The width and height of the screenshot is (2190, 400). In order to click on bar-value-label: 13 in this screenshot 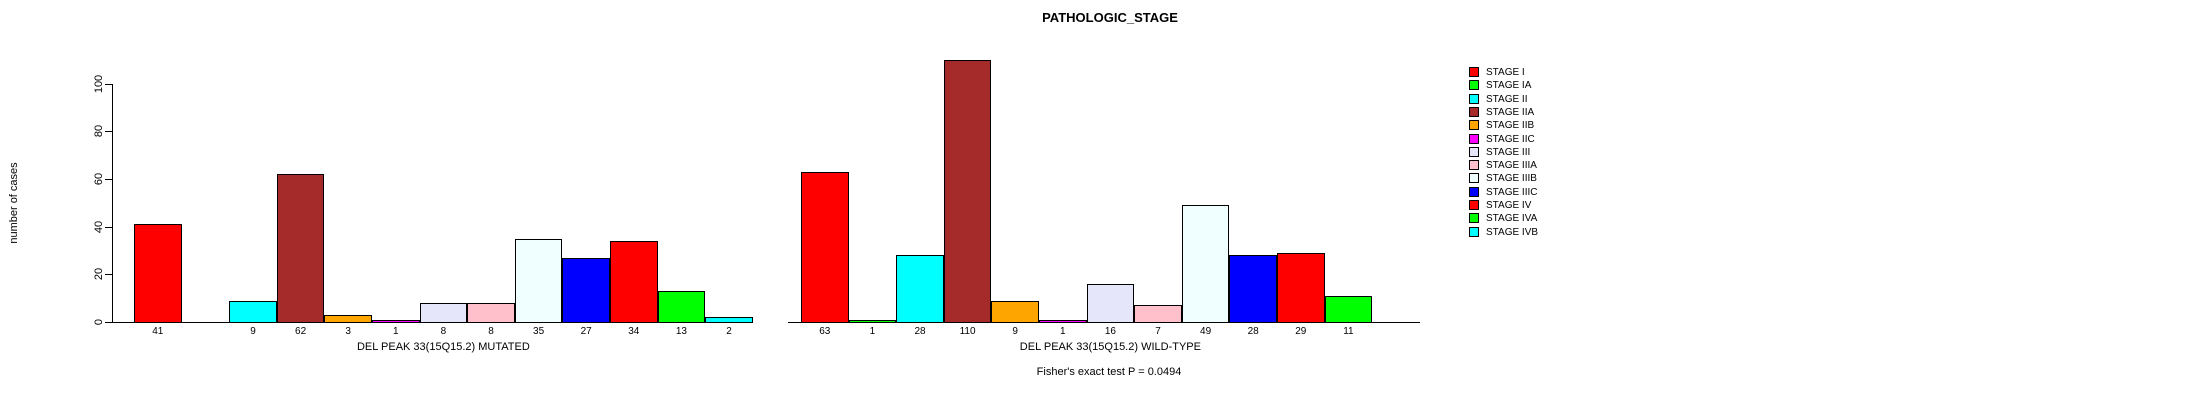, I will do `click(681, 331)`.